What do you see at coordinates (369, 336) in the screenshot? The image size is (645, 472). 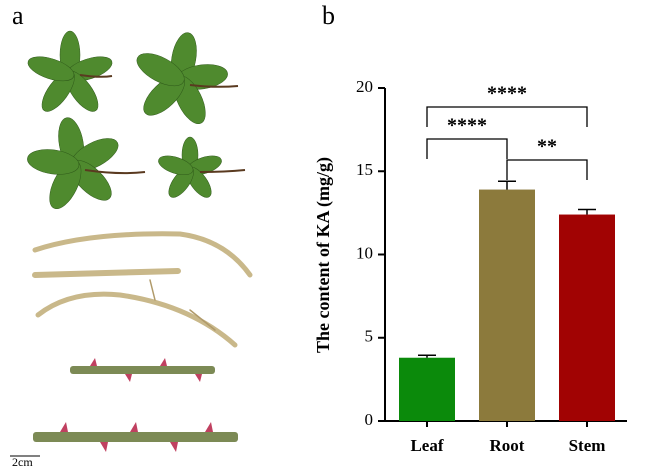 I see `y-tick-label: 5` at bounding box center [369, 336].